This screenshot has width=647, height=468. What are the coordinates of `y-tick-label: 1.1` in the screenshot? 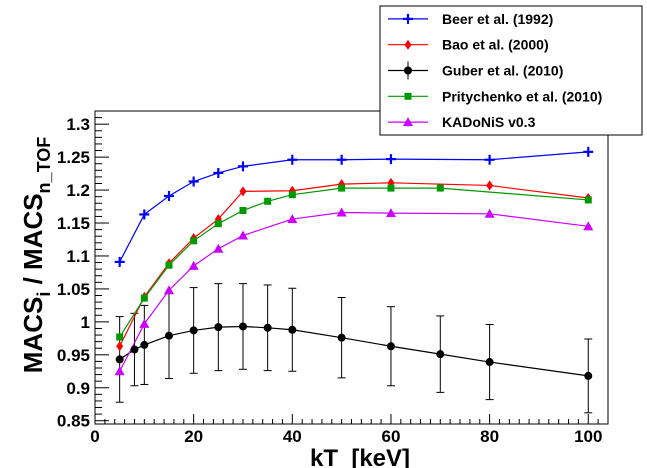 It's located at (78, 256).